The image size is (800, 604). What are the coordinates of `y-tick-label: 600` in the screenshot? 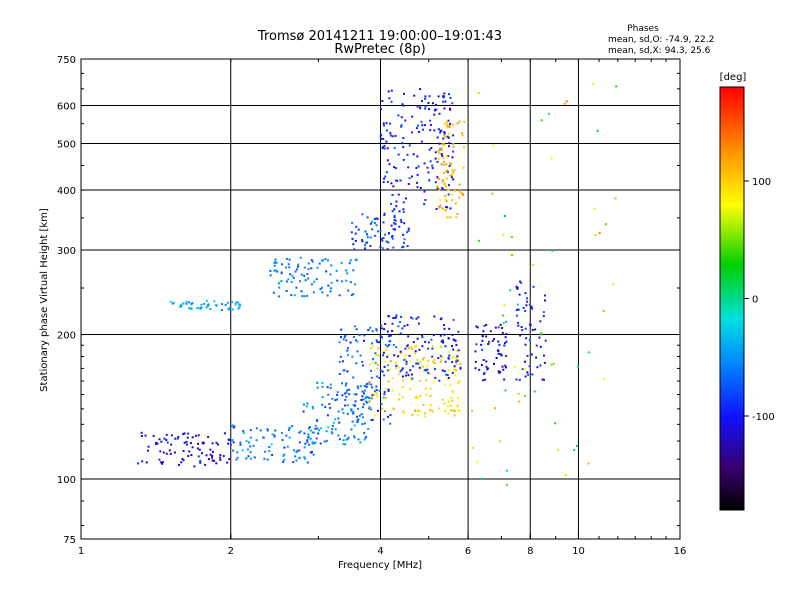 It's located at (66, 107).